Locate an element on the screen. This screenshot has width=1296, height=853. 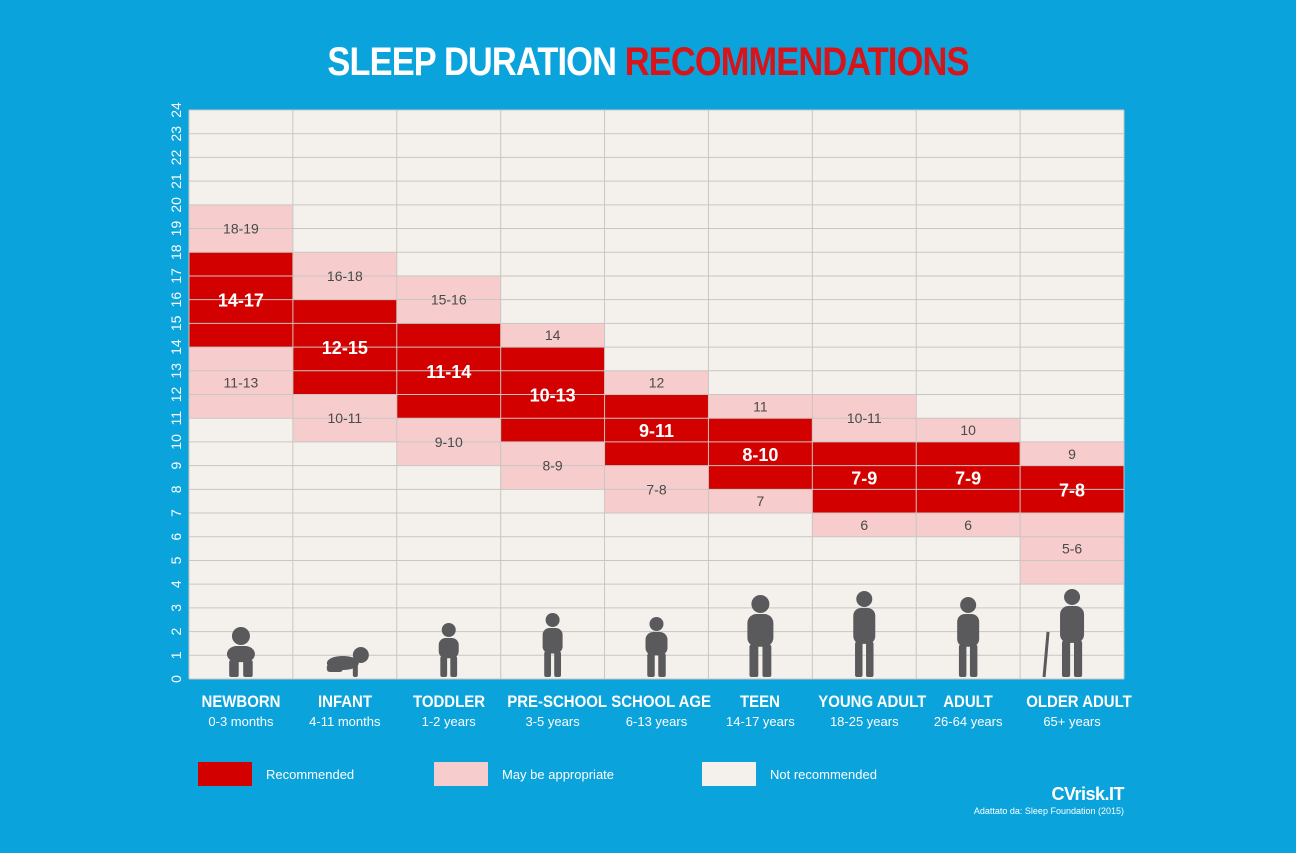
band-label: 11-13 is located at coordinates (241, 383).